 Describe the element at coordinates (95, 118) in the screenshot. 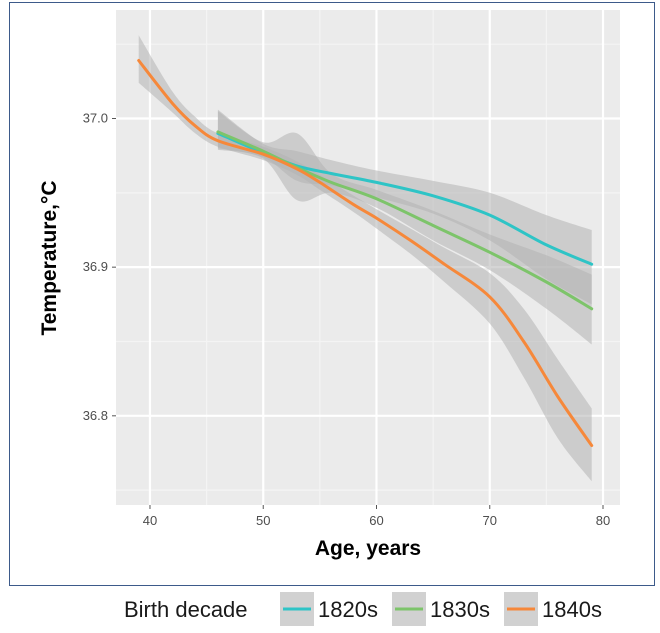

I see `y-tick-label: 37.0` at that location.